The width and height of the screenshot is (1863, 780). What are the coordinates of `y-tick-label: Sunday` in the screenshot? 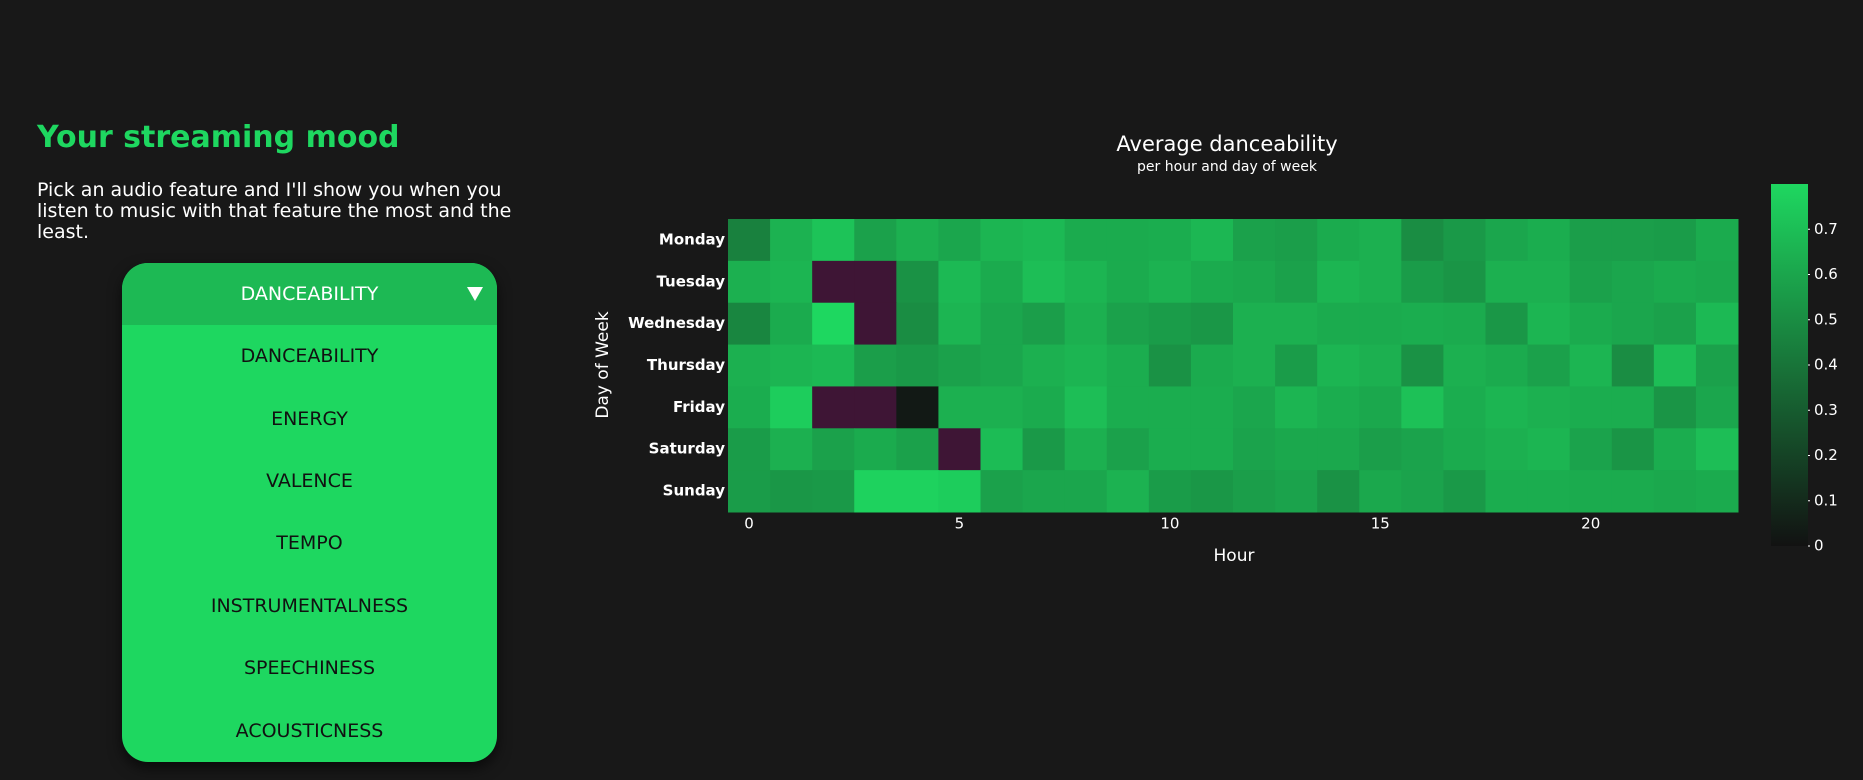 It's located at (694, 491).